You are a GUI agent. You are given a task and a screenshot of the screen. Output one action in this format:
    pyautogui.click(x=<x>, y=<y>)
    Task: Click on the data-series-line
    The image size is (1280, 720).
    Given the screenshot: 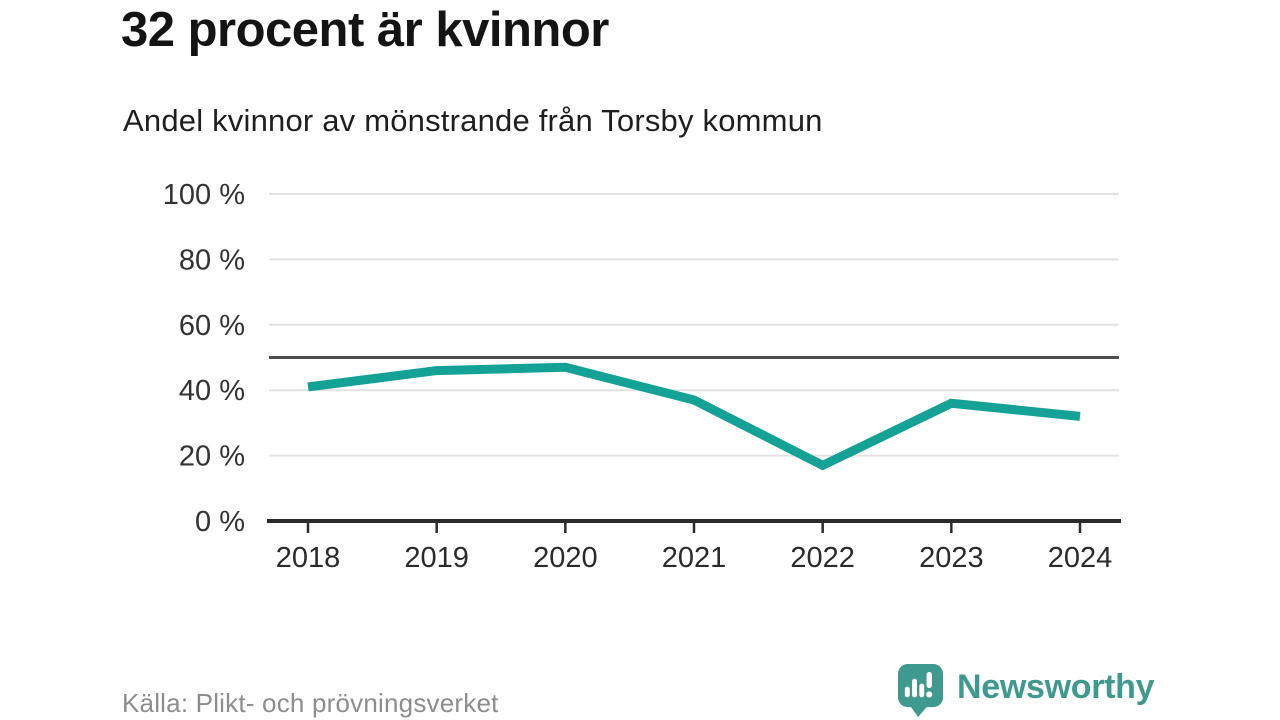 What is the action you would take?
    pyautogui.click(x=694, y=416)
    